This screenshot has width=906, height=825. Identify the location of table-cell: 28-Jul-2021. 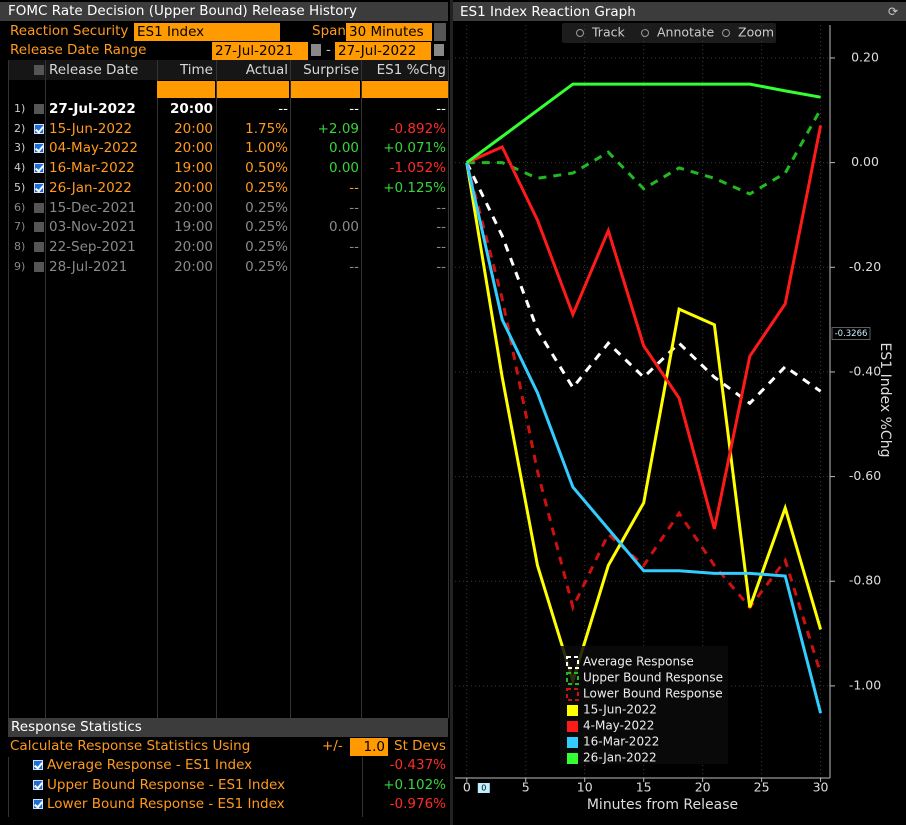
(88, 266).